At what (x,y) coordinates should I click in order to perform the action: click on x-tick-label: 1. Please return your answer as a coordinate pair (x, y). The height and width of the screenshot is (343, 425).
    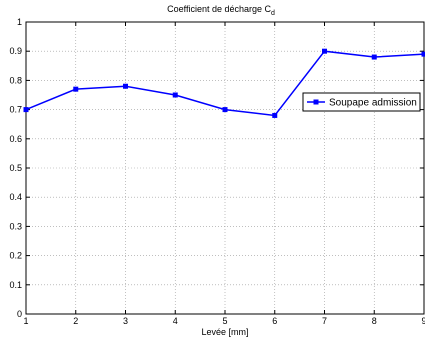
    Looking at the image, I should click on (25, 321).